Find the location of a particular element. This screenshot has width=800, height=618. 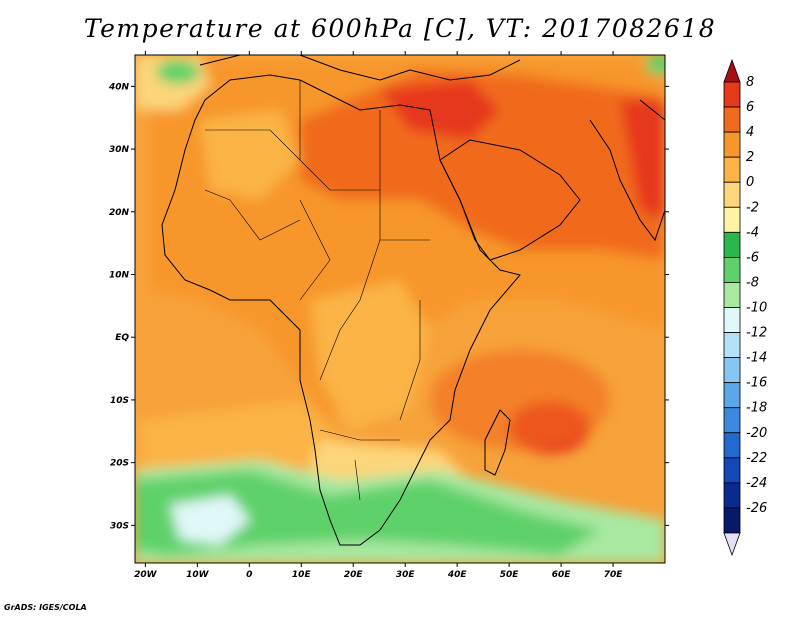

lat-label: 10S is located at coordinates (119, 401).